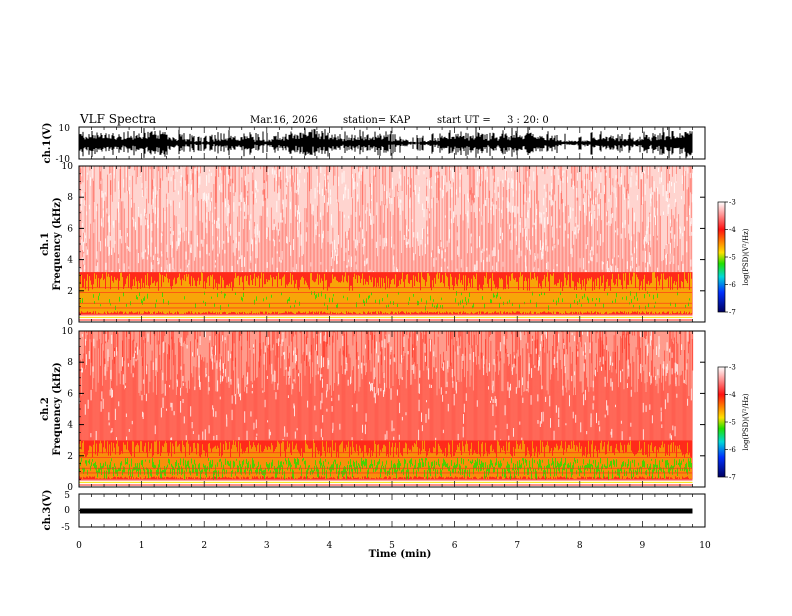 This screenshot has width=792, height=616. What do you see at coordinates (732, 285) in the screenshot?
I see `cb1-tick-label-3: -6` at bounding box center [732, 285].